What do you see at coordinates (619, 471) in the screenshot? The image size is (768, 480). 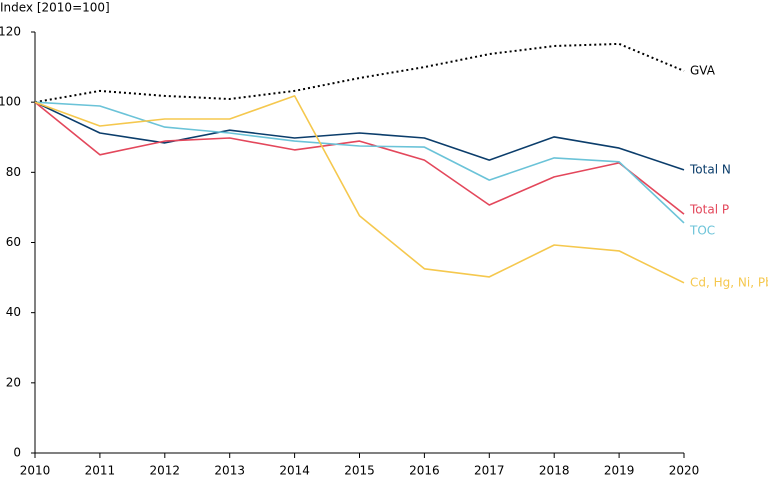 I see `x-tick-label: 2019` at bounding box center [619, 471].